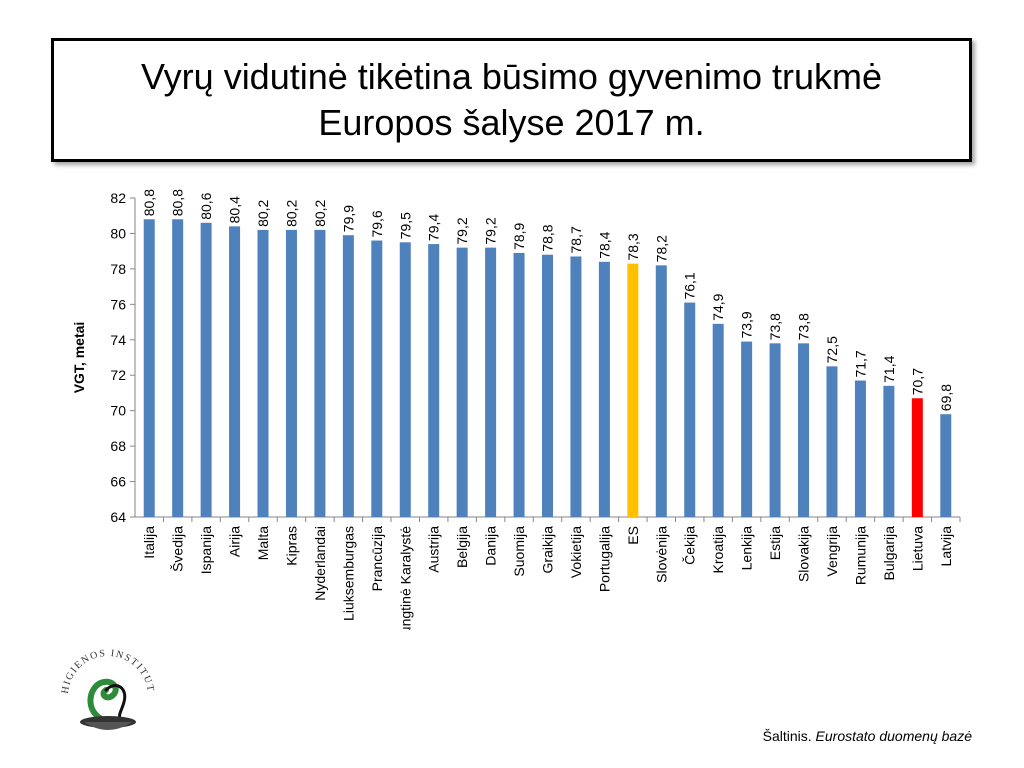 The height and width of the screenshot is (768, 1024). I want to click on category-label: Lenkija, so click(747, 548).